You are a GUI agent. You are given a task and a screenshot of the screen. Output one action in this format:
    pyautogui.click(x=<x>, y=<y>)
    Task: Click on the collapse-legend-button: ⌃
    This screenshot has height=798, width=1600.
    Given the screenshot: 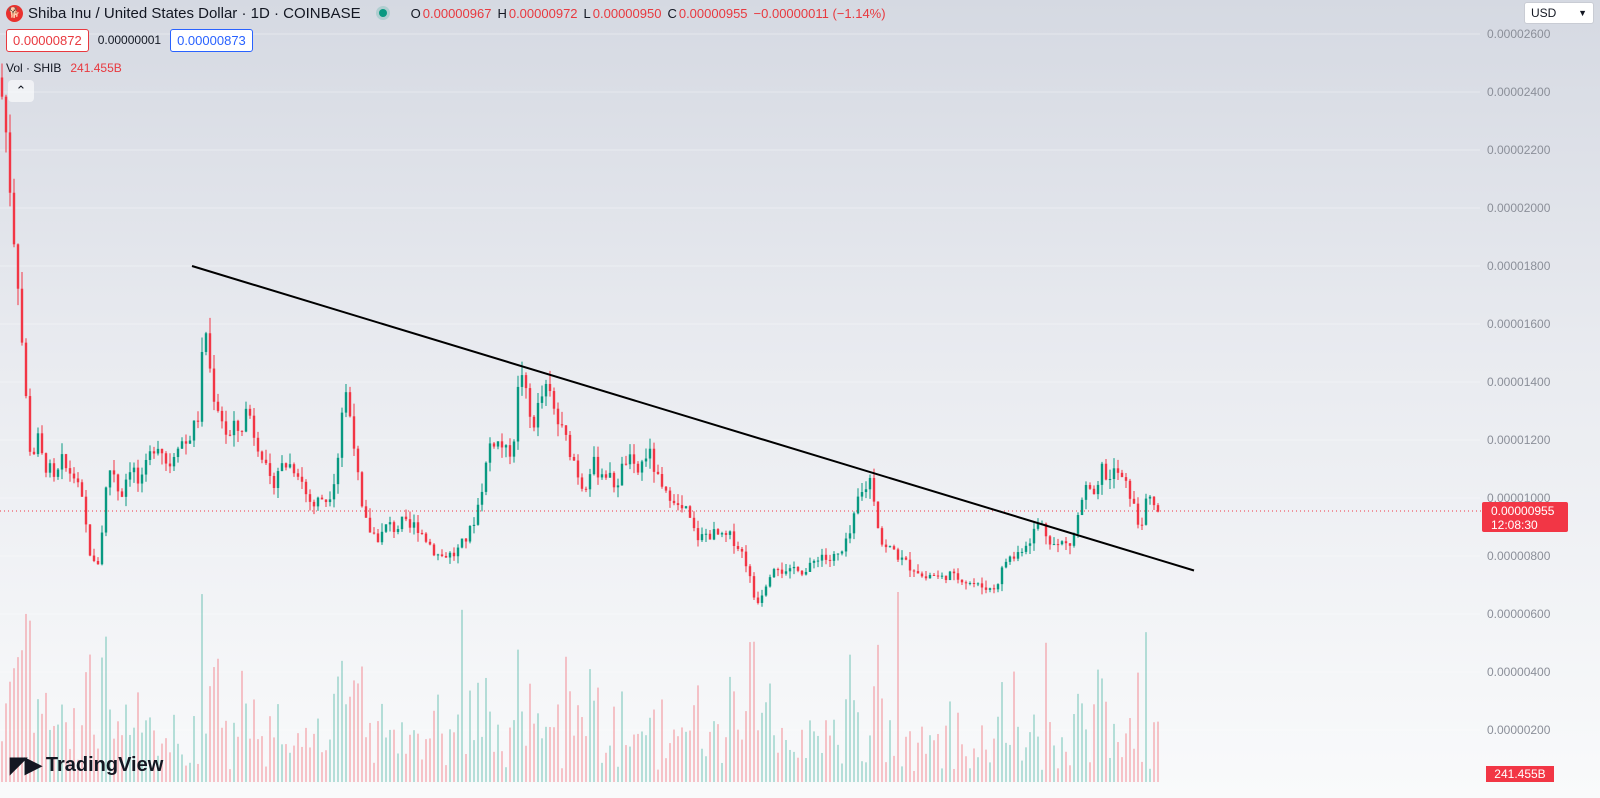 What is the action you would take?
    pyautogui.click(x=21, y=91)
    